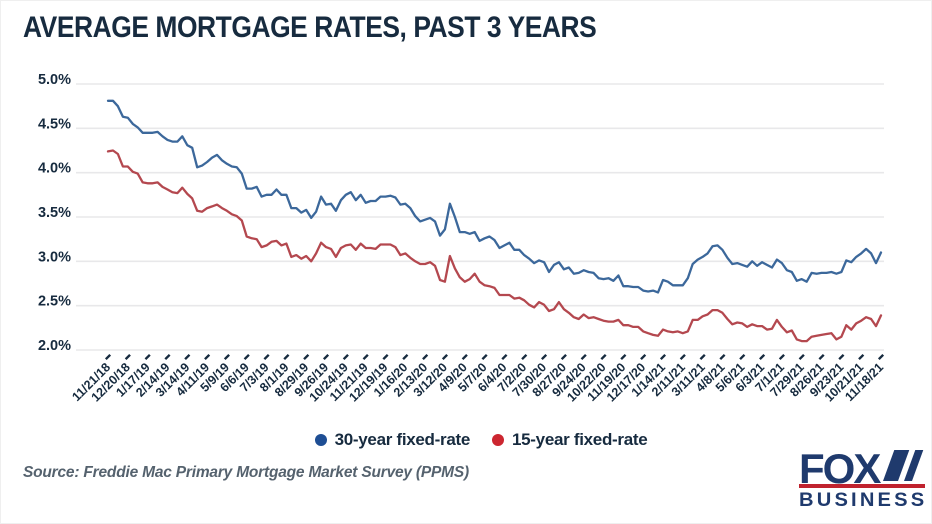  What do you see at coordinates (320, 440) in the screenshot?
I see `legend-dot-blue-icon` at bounding box center [320, 440].